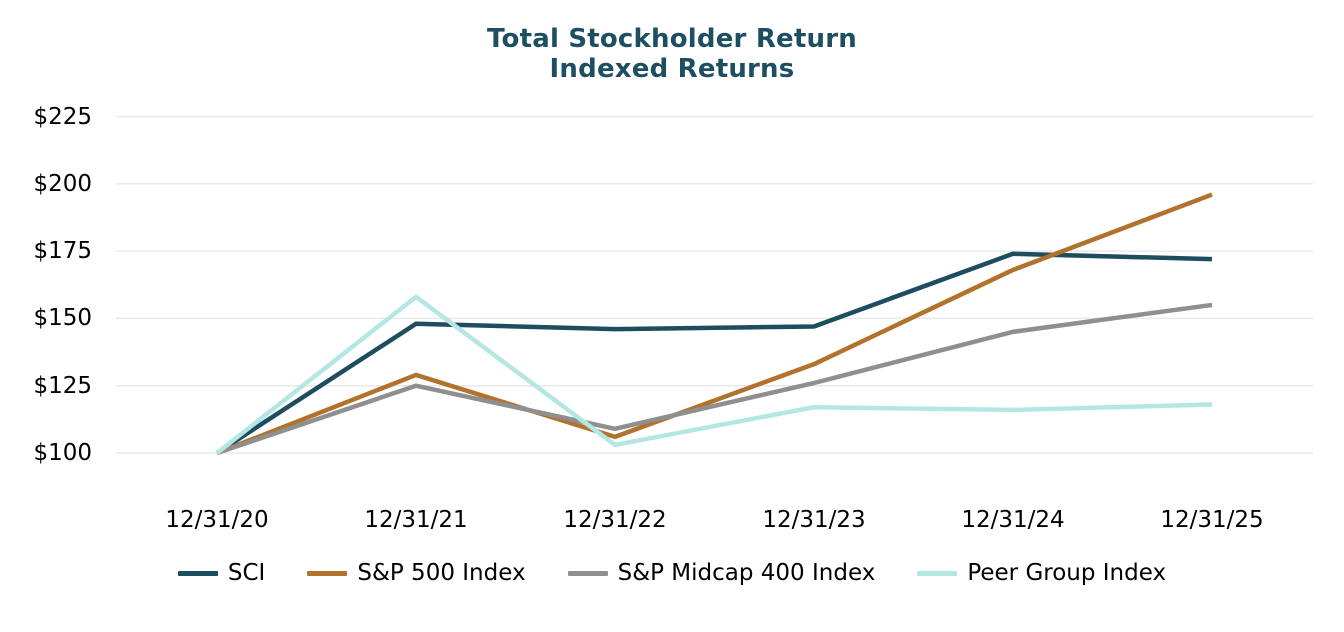 The image size is (1344, 632). What do you see at coordinates (62, 318) in the screenshot?
I see `y-axis-tick-label: $150` at bounding box center [62, 318].